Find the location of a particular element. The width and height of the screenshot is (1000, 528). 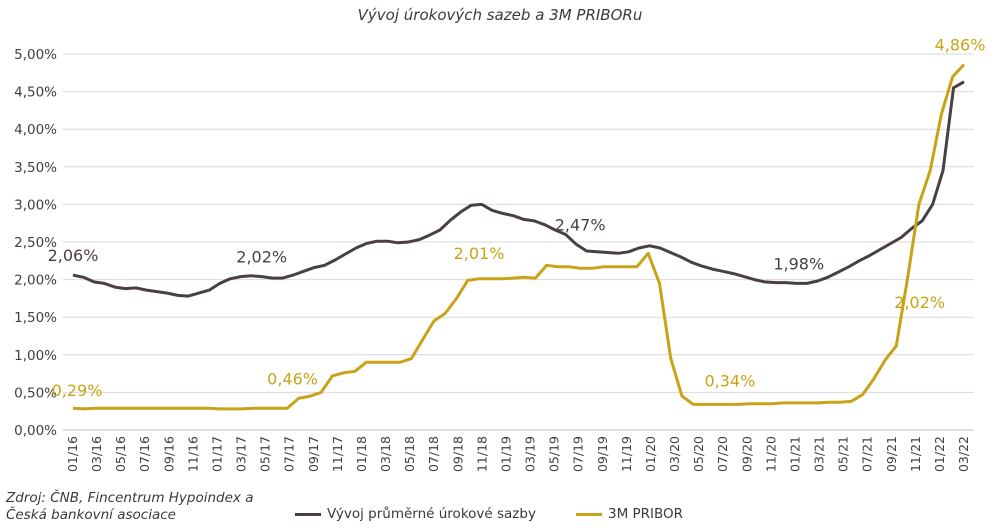

legend-item-rate: Vývoj průměrné úrokové sazby is located at coordinates (415, 514).